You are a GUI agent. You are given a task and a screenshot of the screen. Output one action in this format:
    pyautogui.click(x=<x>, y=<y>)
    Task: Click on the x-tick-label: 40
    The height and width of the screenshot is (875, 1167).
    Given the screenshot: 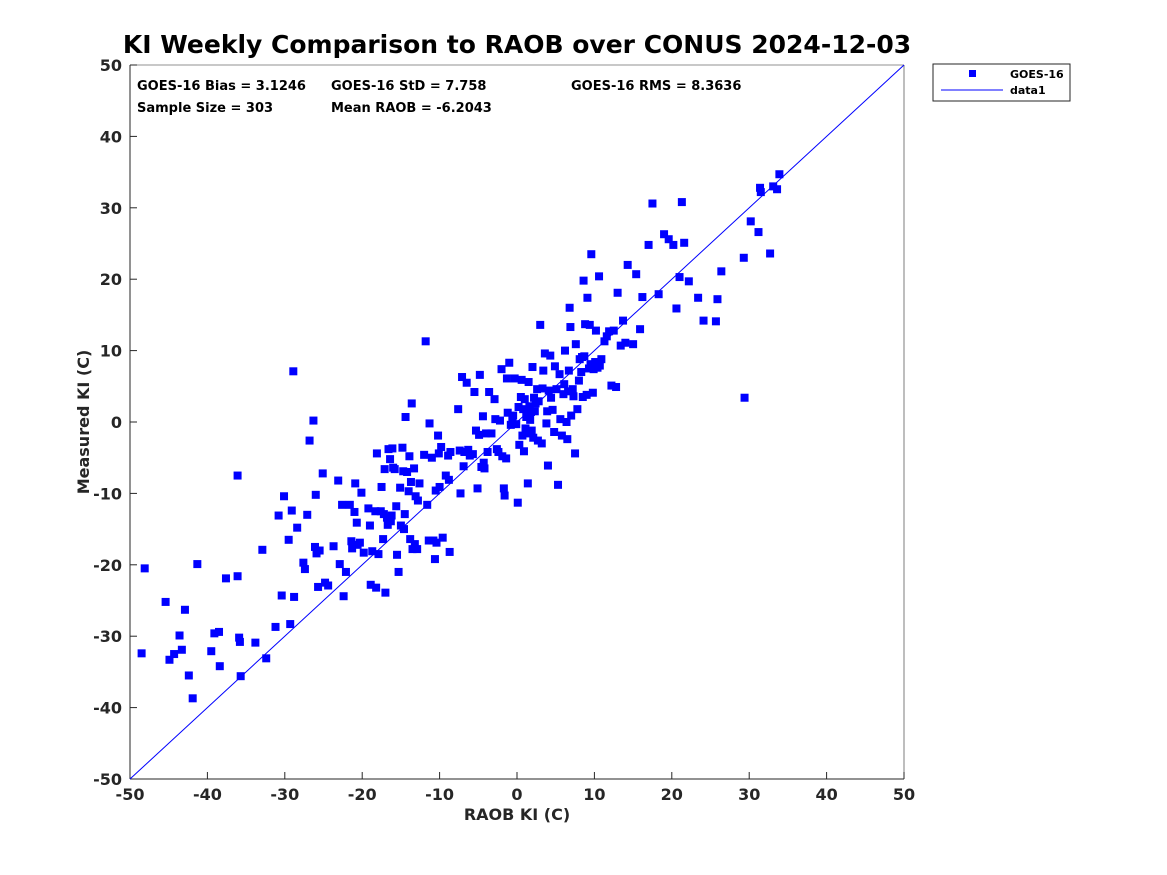 What is the action you would take?
    pyautogui.click(x=826, y=794)
    